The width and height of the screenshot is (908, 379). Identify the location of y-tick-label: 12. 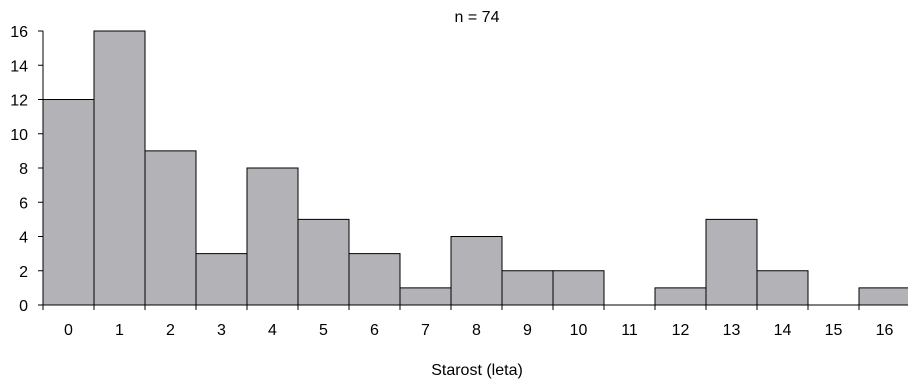
(19, 101).